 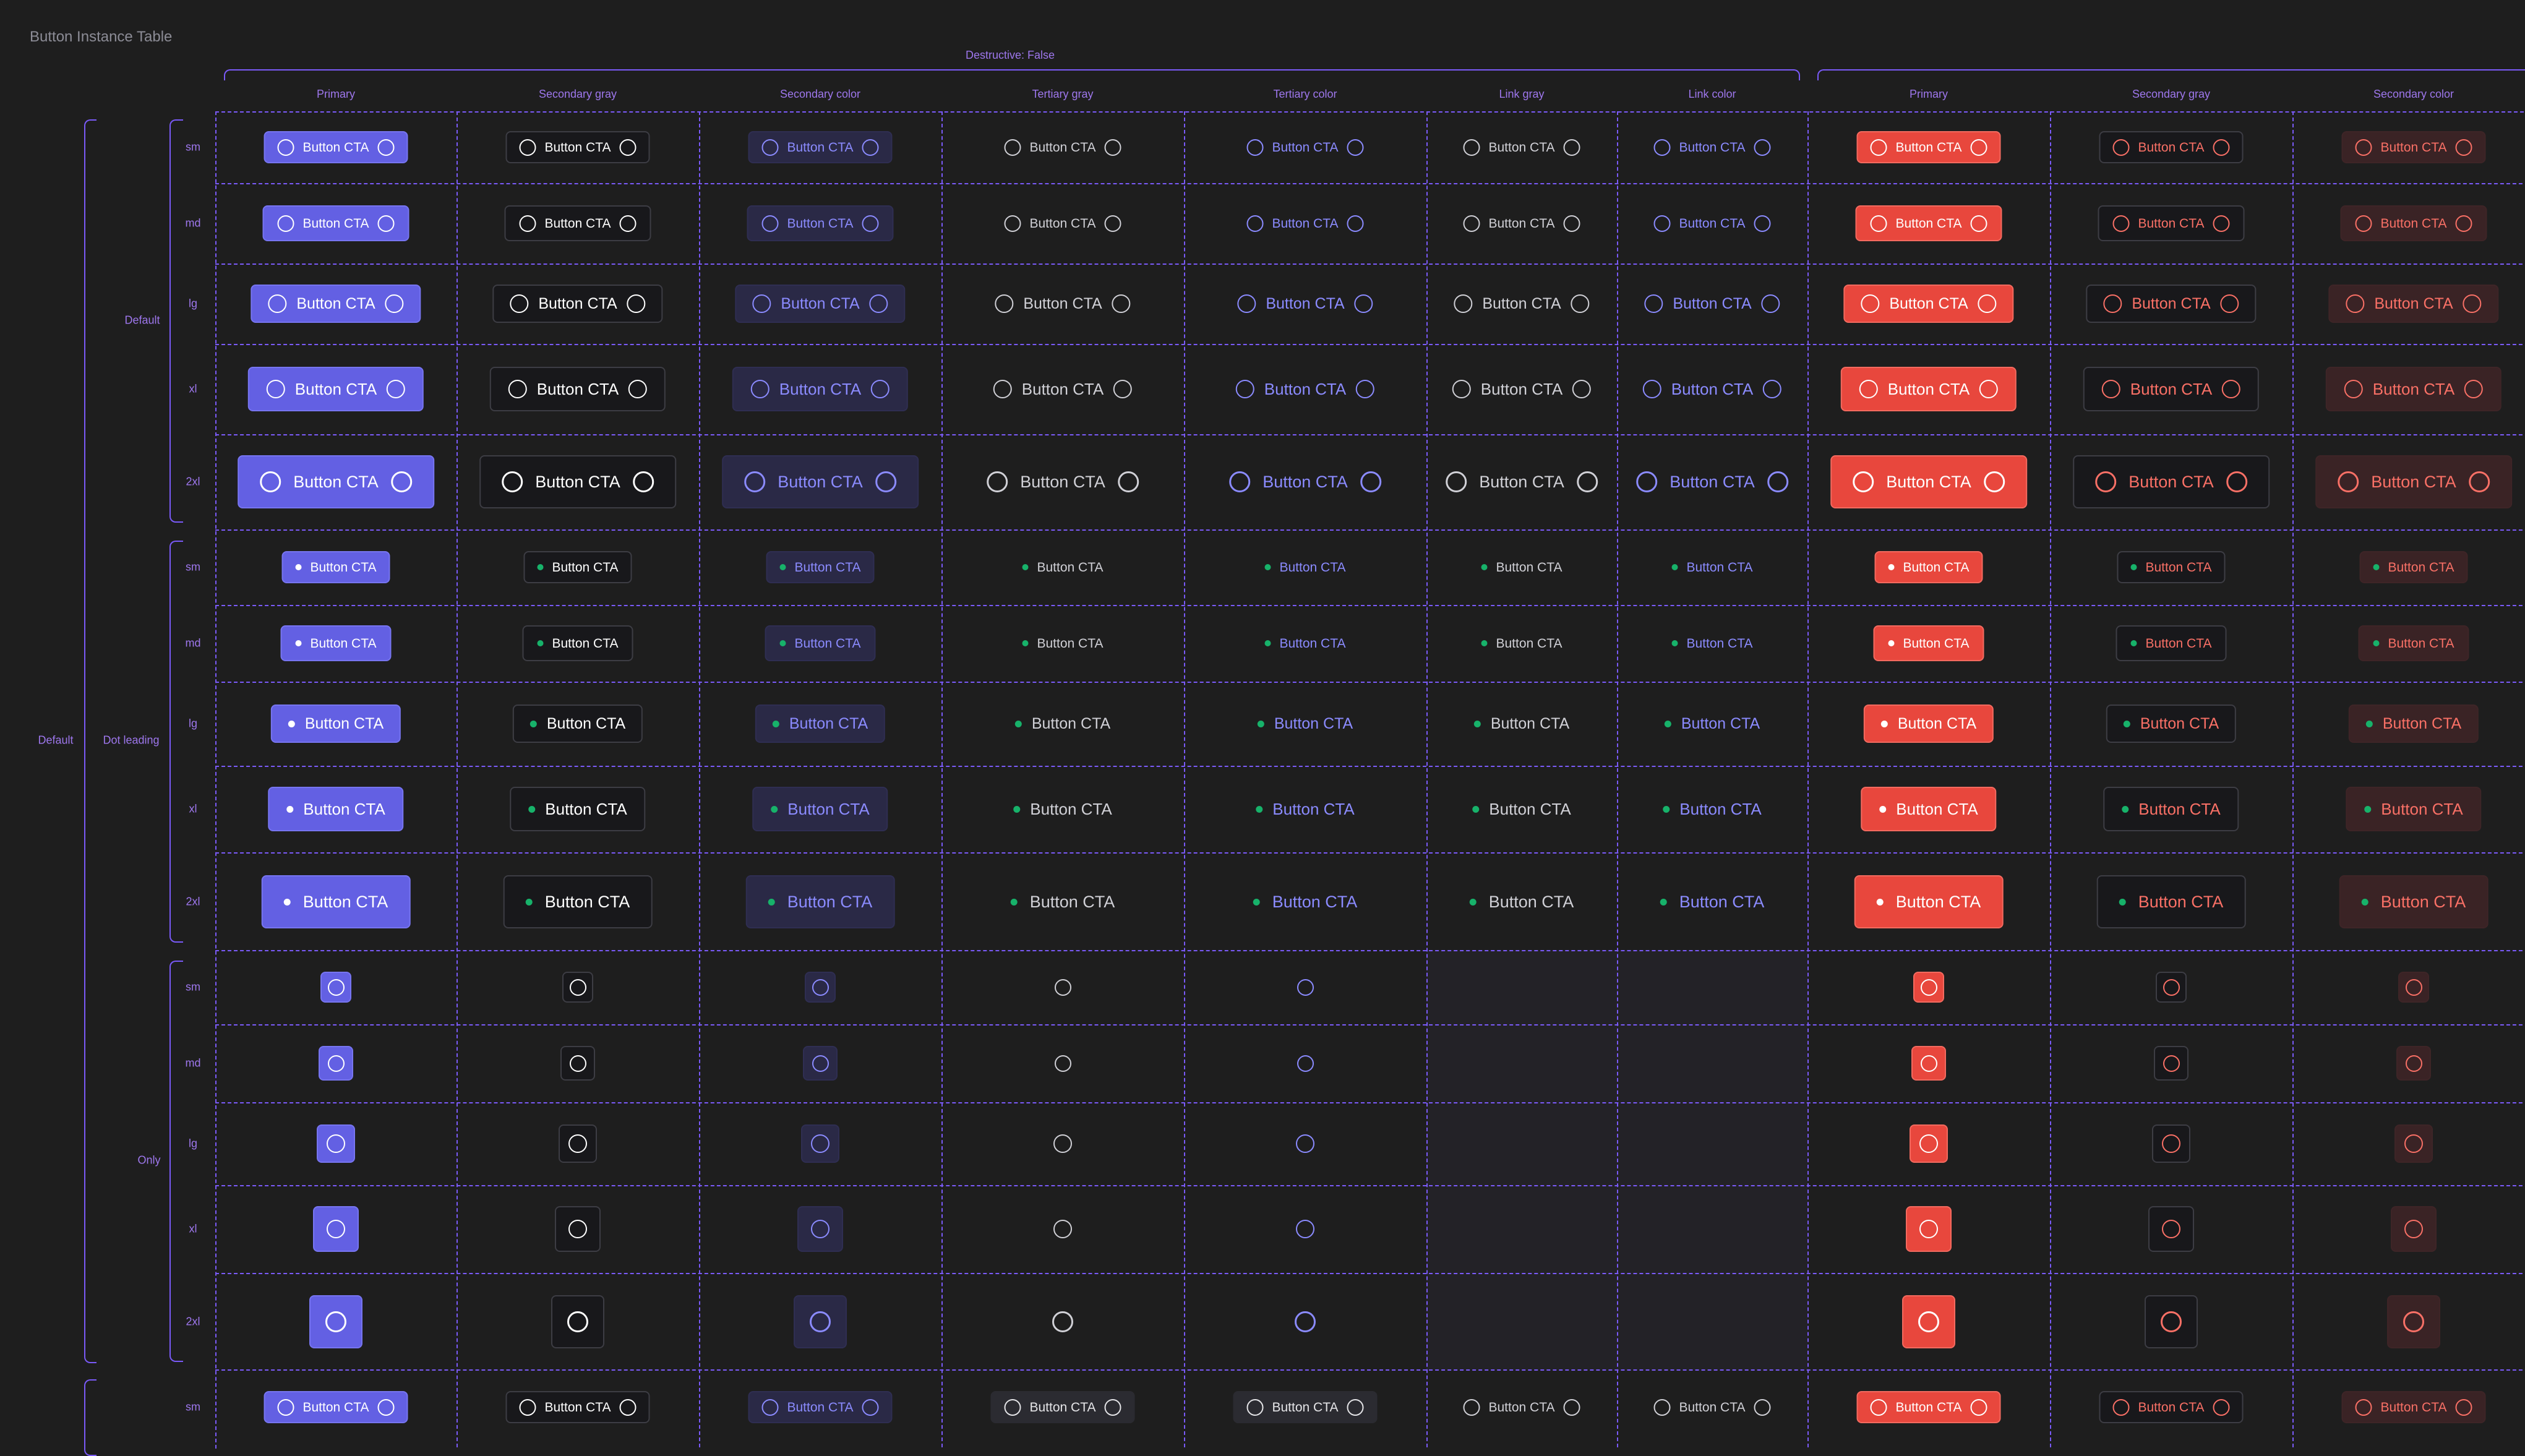 What do you see at coordinates (1929, 1322) in the screenshot?
I see `destructive-primary-button-2xl` at bounding box center [1929, 1322].